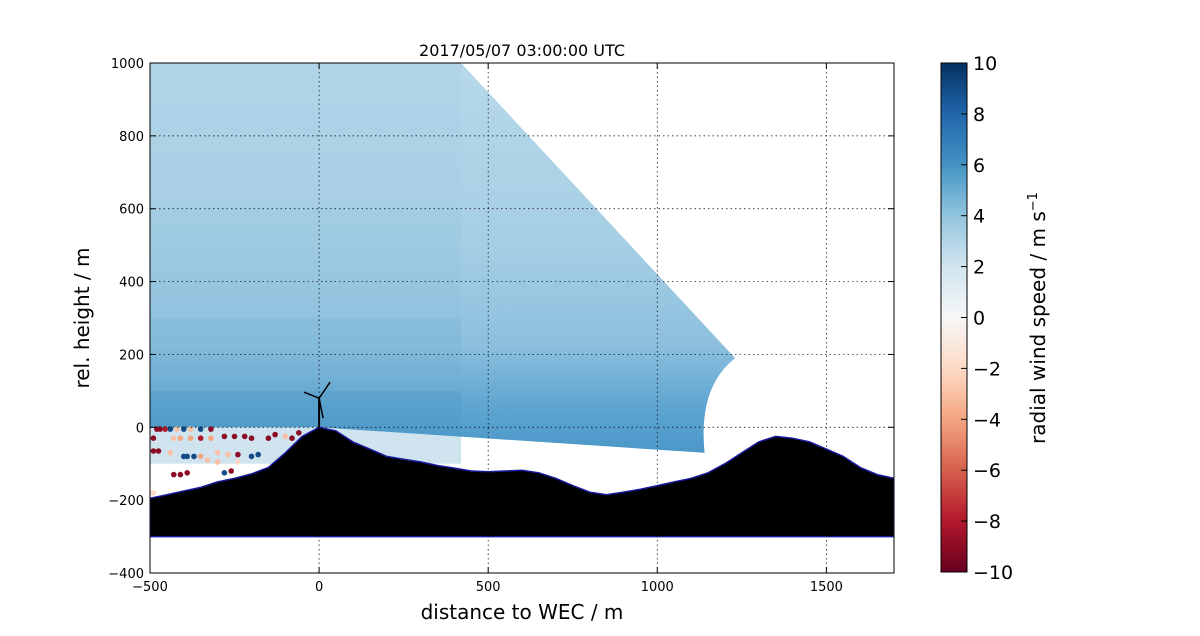 This screenshot has height=636, width=1200. Describe the element at coordinates (979, 268) in the screenshot. I see `colorbar-tick-label: 2` at that location.